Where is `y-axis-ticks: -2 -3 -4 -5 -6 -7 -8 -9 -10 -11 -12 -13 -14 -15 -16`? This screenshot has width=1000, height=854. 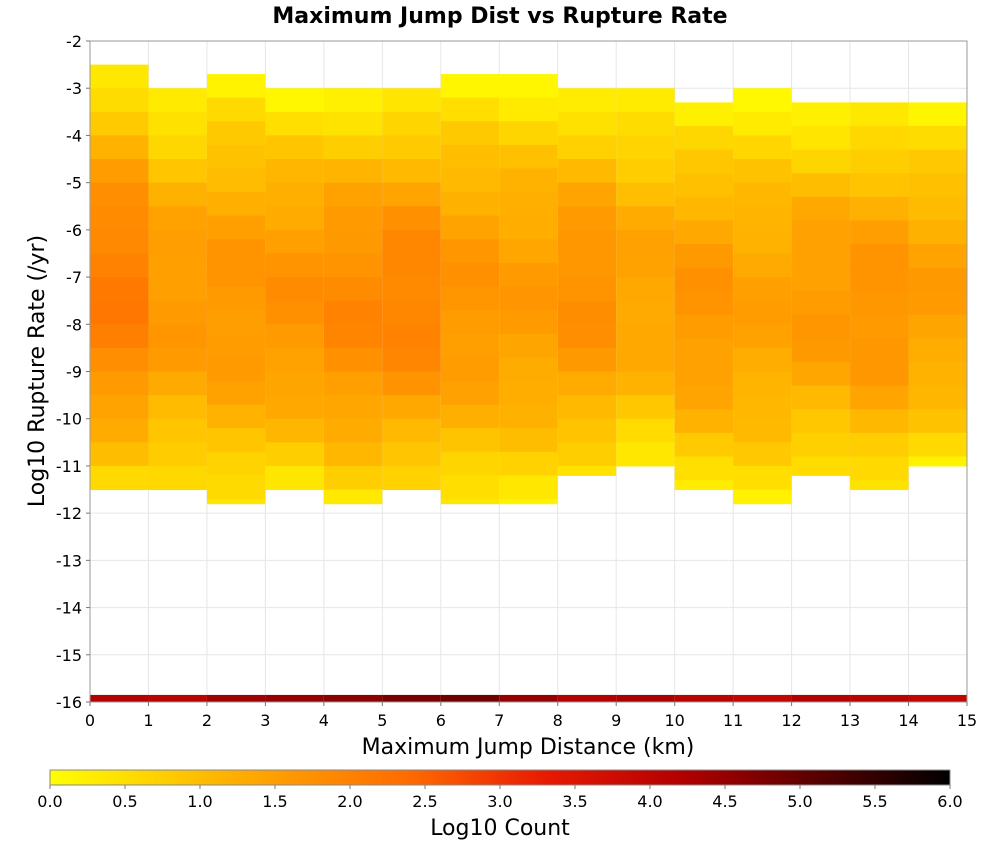
y-axis-ticks: -2 -3 -4 -5 -6 -7 -8 -9 -10 -11 -12 -13 -14 -15 -16 is located at coordinates (73, 372).